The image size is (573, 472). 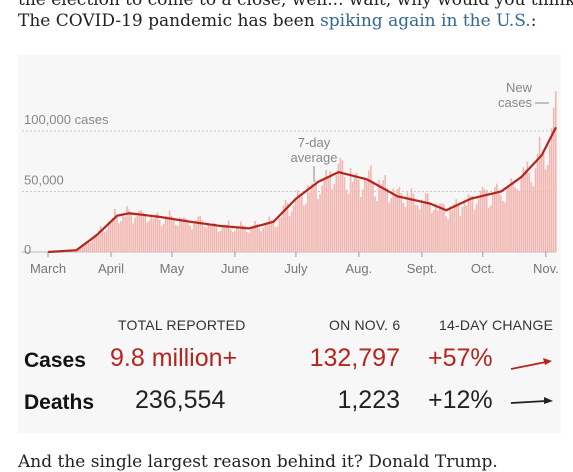 What do you see at coordinates (346, 400) in the screenshot?
I see `deaths-on-date: 1,223` at bounding box center [346, 400].